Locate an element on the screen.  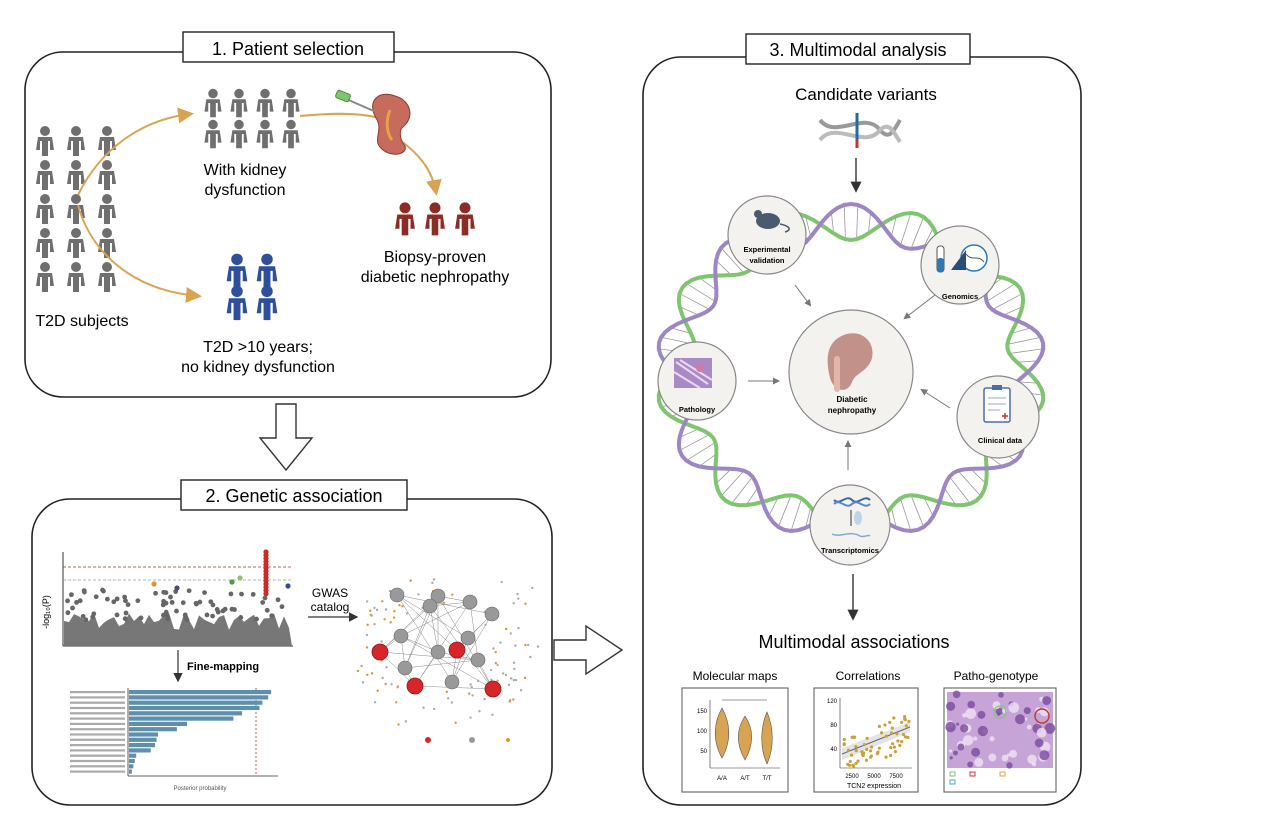
biopsy-label-2: diabetic nephropathy is located at coordinates (435, 277).